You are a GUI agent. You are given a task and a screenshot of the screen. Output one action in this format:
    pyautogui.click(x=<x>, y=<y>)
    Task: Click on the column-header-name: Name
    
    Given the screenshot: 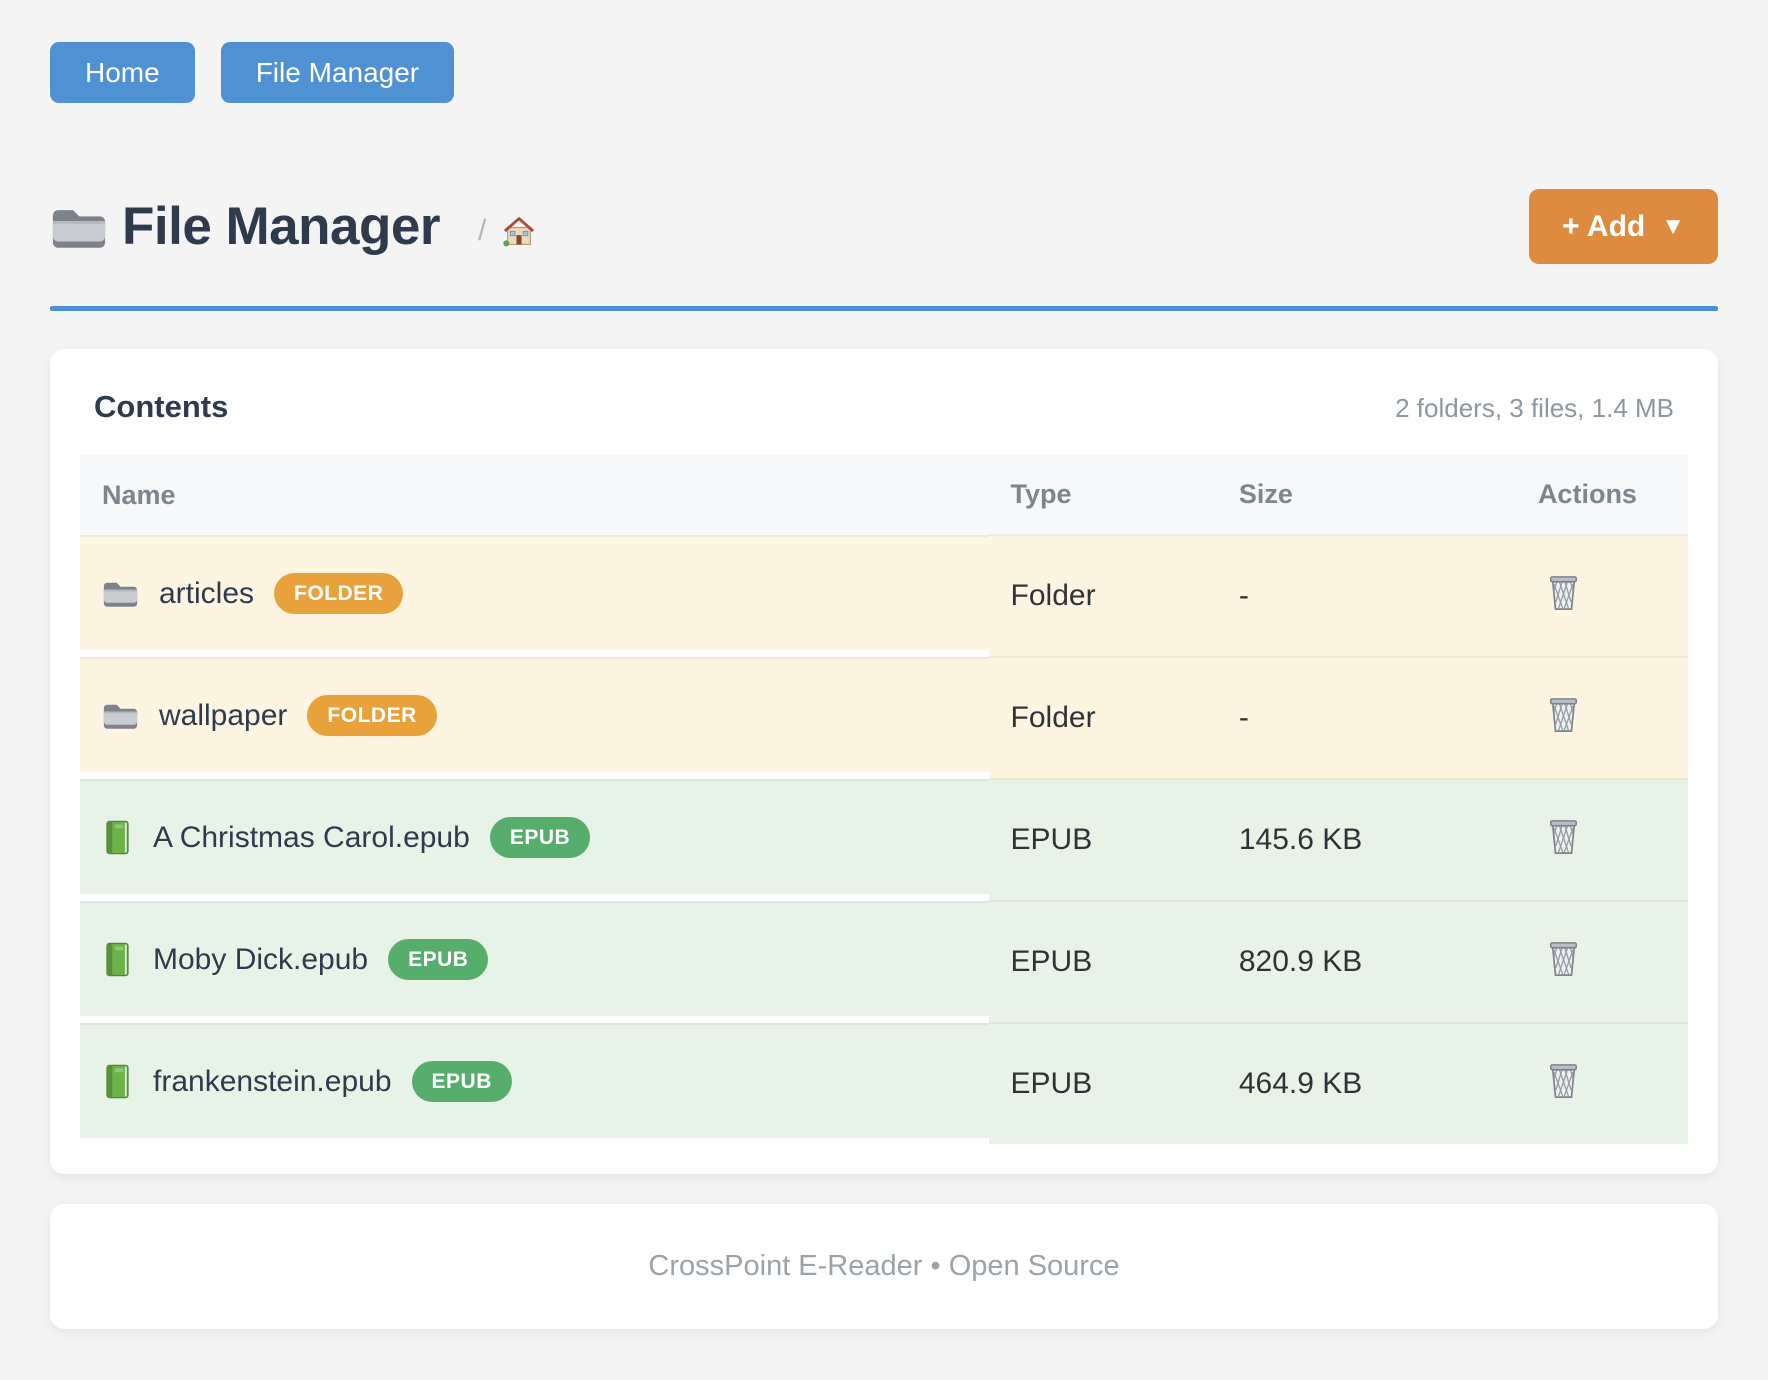 What is the action you would take?
    pyautogui.click(x=534, y=495)
    